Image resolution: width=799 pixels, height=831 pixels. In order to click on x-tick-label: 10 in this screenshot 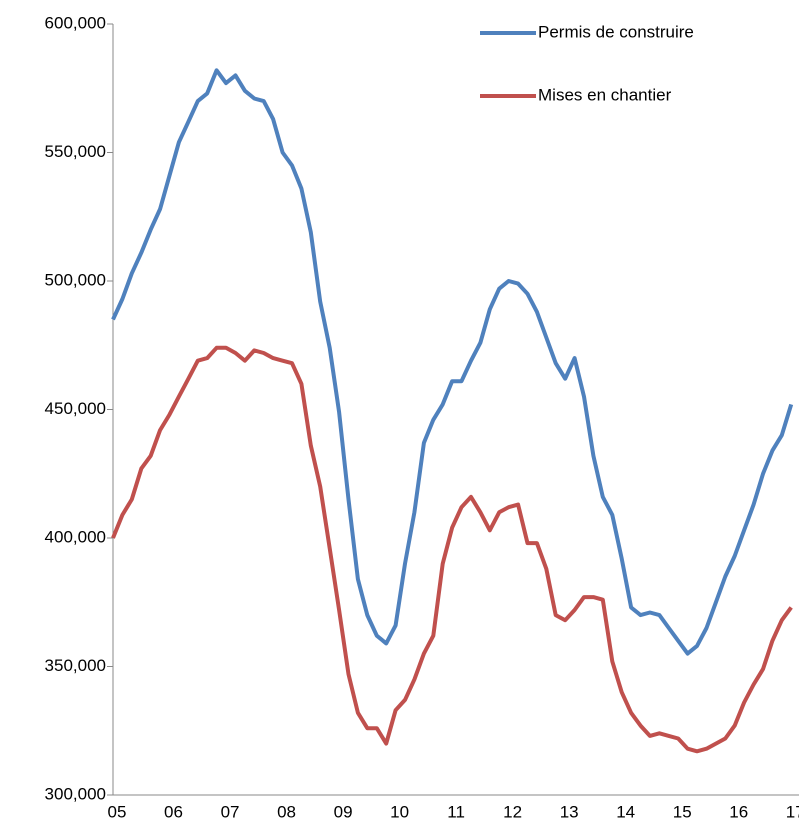, I will do `click(399, 811)`.